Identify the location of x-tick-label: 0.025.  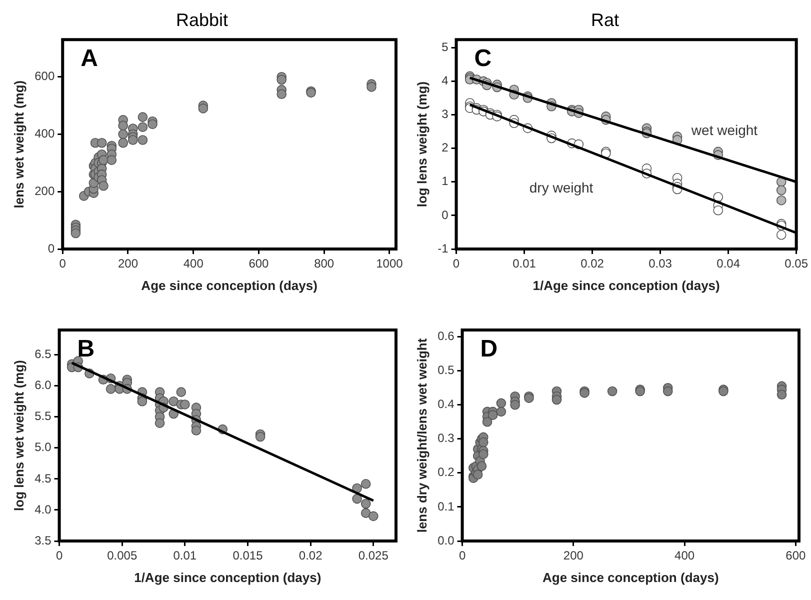
(373, 555).